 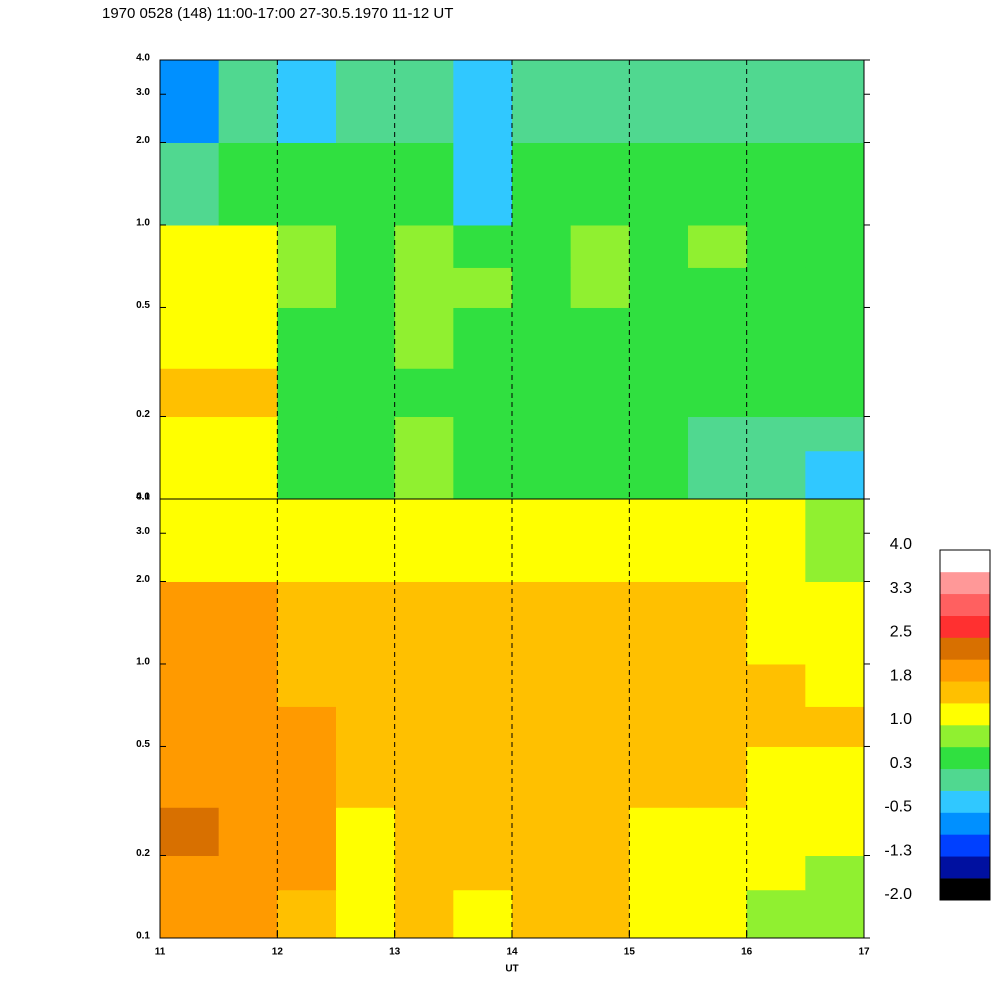 I want to click on x-tick-label: 13, so click(x=395, y=952).